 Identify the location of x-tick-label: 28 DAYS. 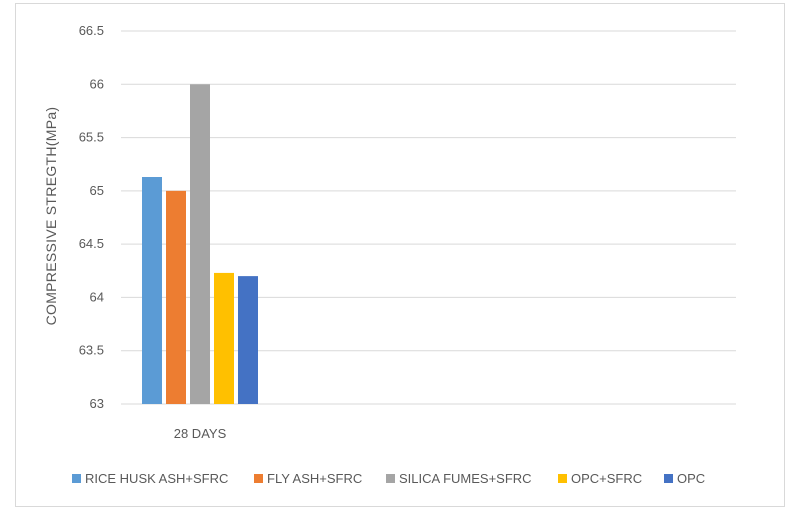
(200, 433).